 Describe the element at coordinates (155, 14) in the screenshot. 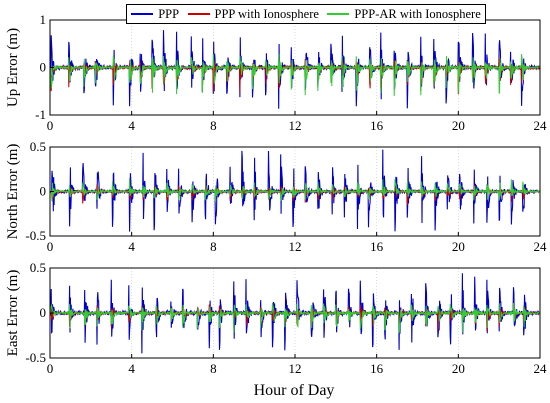

I see `legend-item-ppp: PPP` at that location.